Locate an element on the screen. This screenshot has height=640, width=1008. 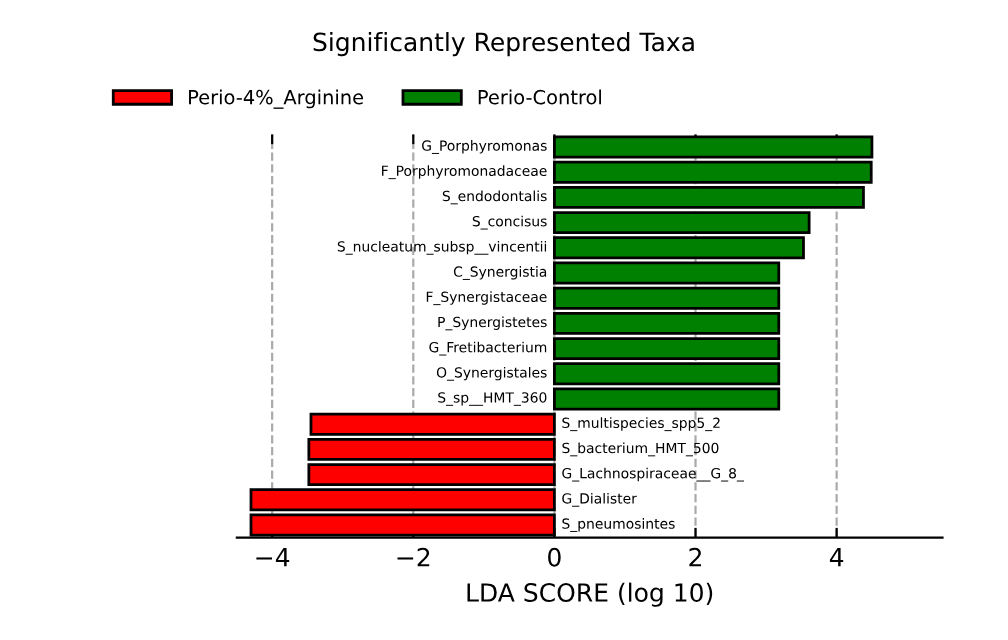
x-tick-label: 4 is located at coordinates (836, 557).